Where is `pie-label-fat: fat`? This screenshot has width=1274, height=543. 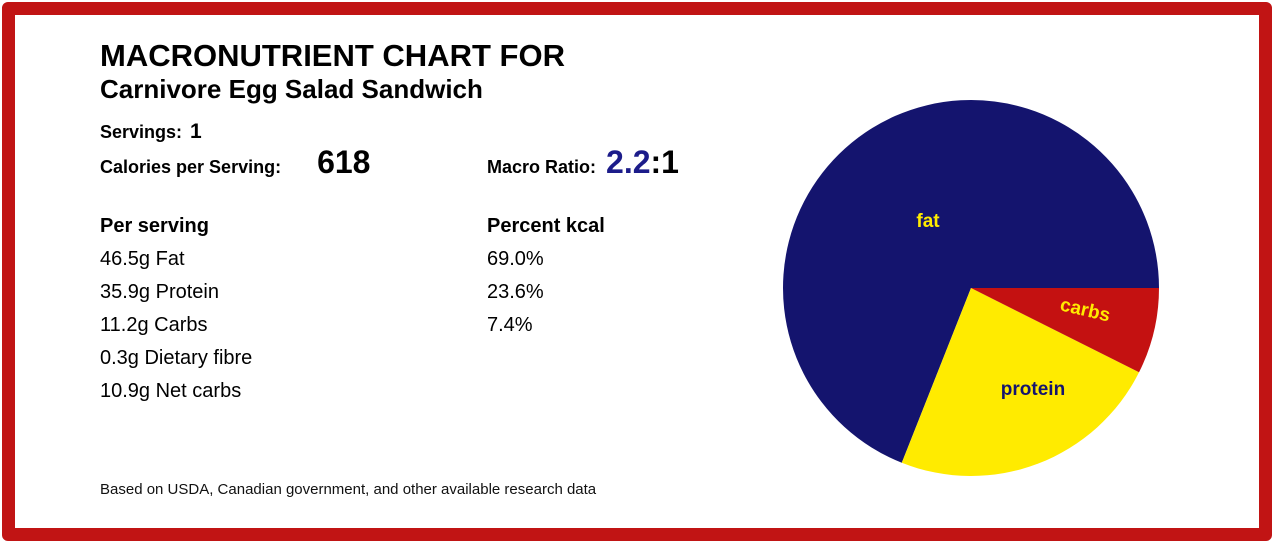 pie-label-fat: fat is located at coordinates (928, 221).